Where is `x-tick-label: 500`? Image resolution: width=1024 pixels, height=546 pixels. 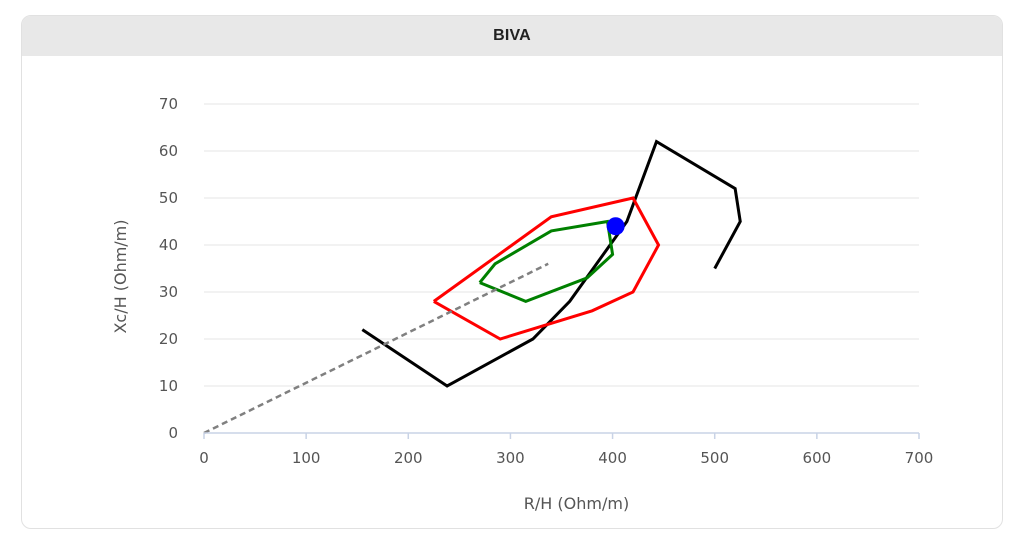
x-tick-label: 500 is located at coordinates (714, 458).